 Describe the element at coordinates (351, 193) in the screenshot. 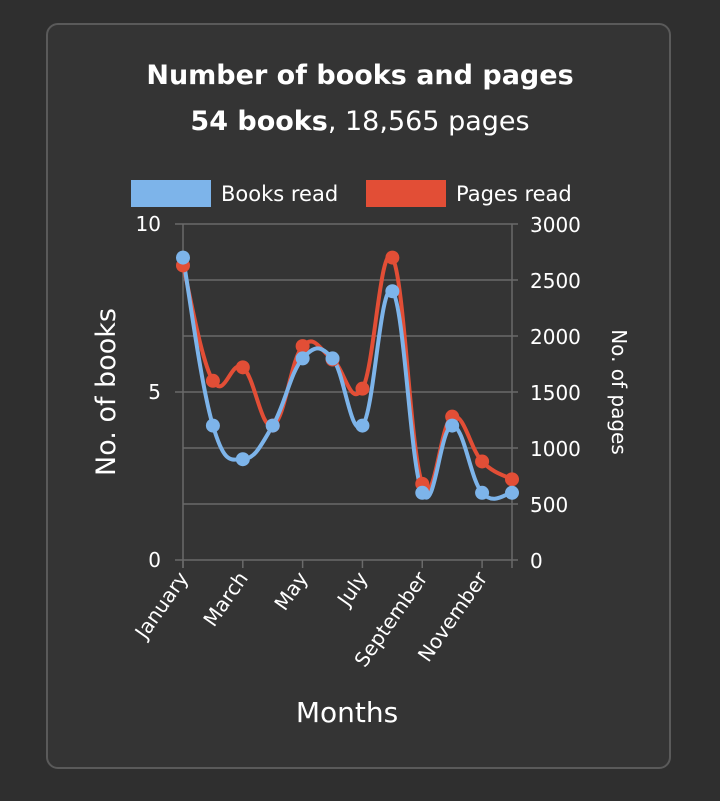

I see `legend: Books read Pages read` at that location.